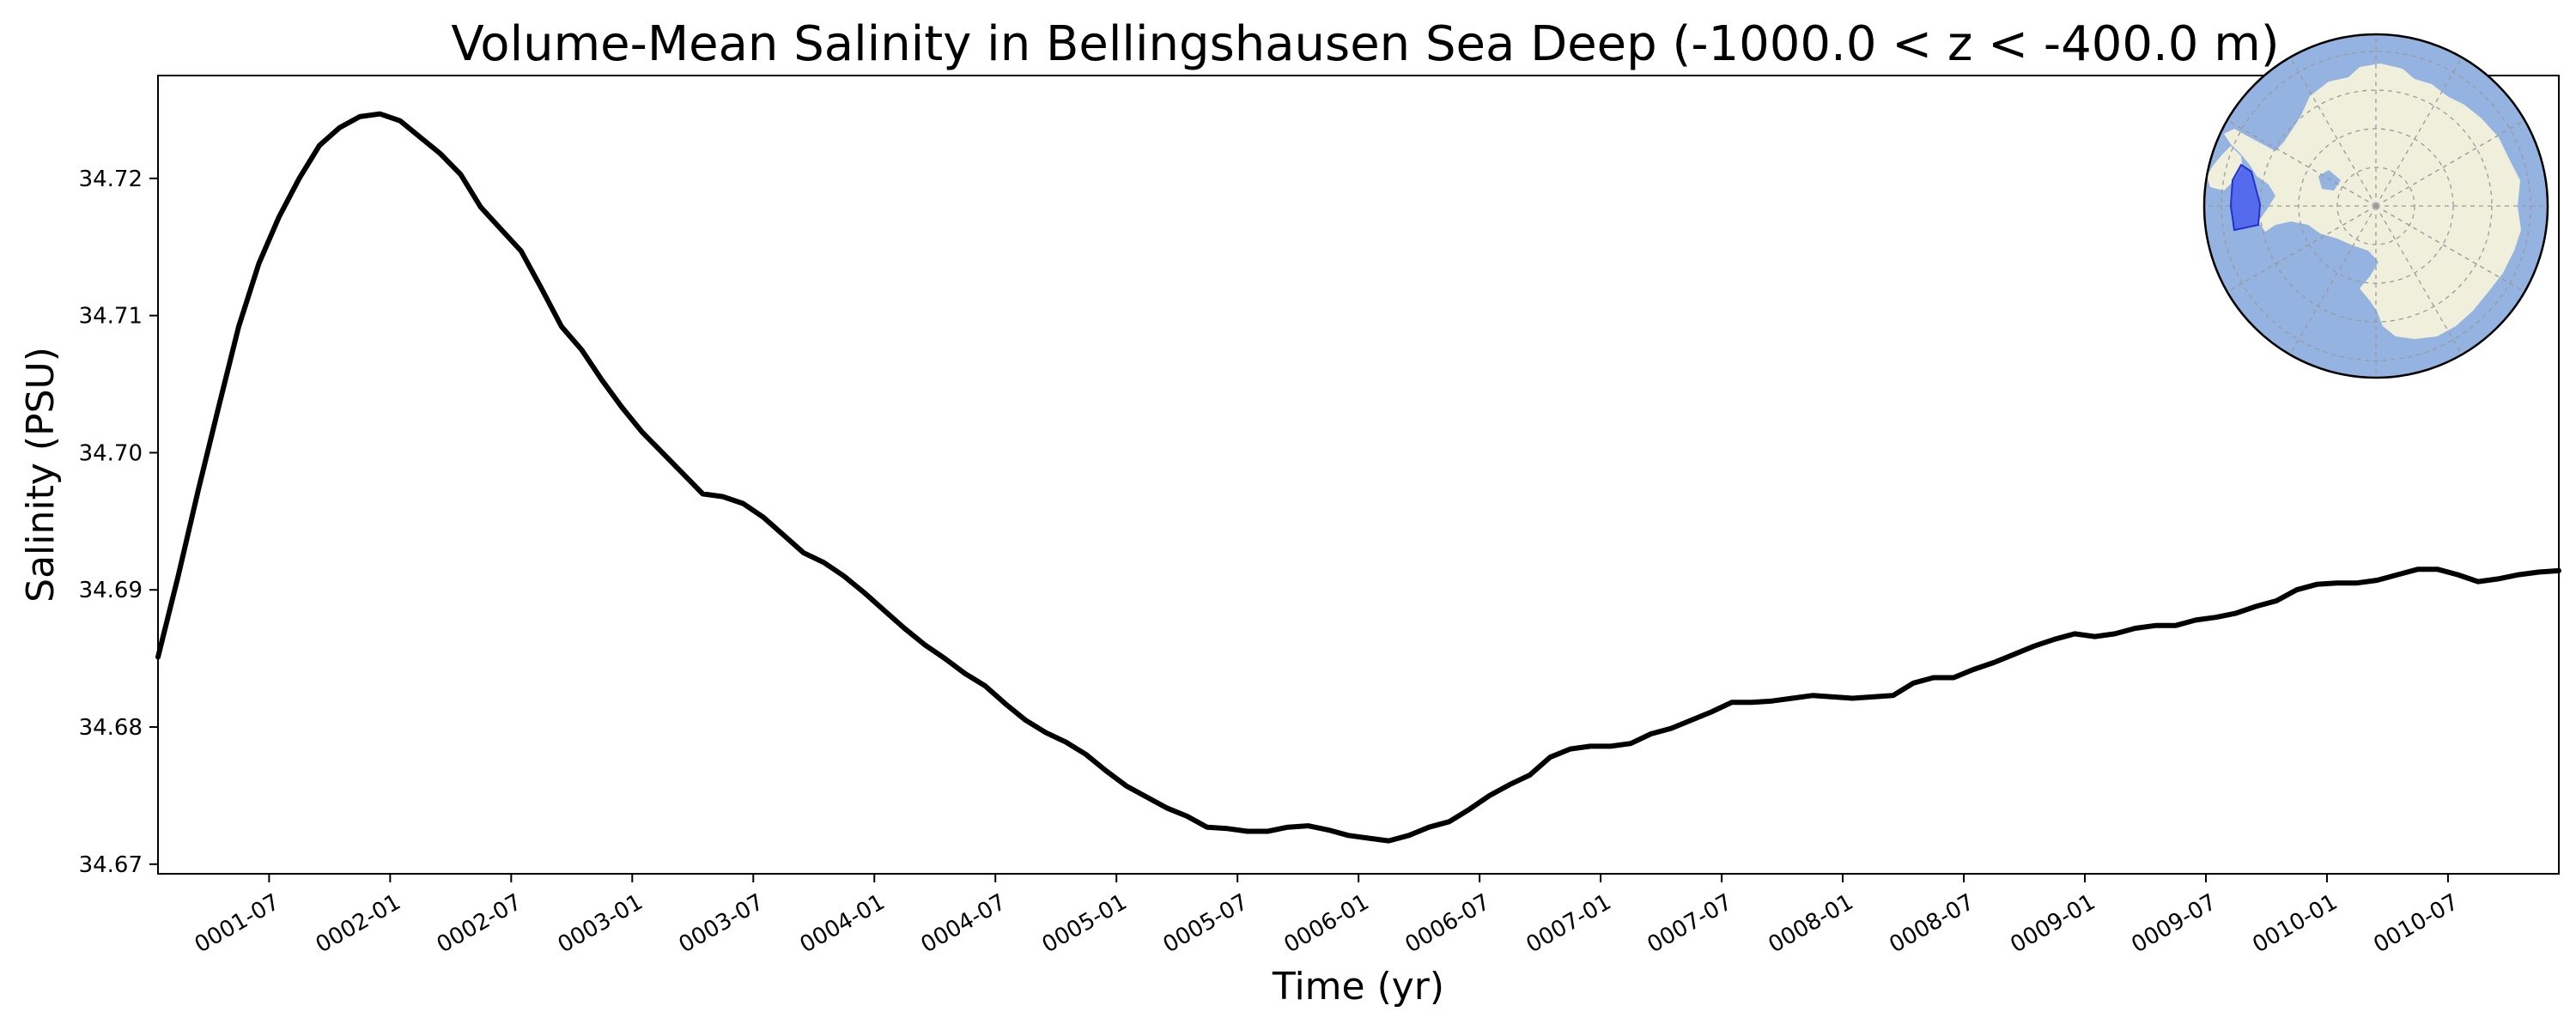 The height and width of the screenshot is (1030, 2576). Describe the element at coordinates (479, 923) in the screenshot. I see `x-tick-label: 0002-07` at that location.